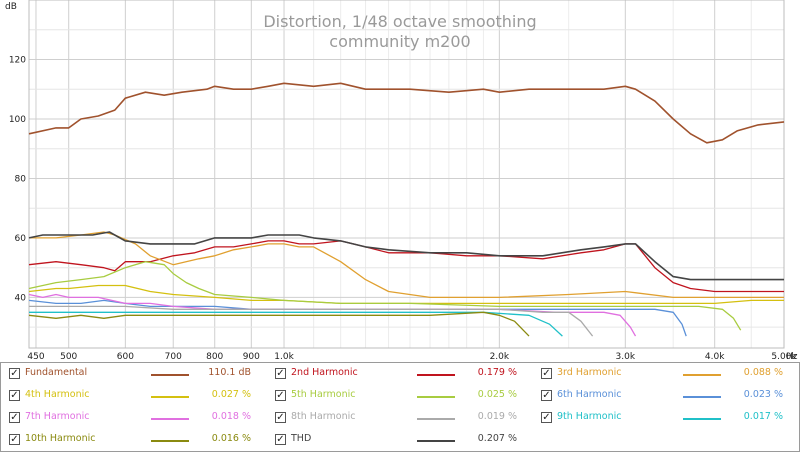  Describe the element at coordinates (792, 357) in the screenshot. I see `x-axis-unit: Hz` at that location.